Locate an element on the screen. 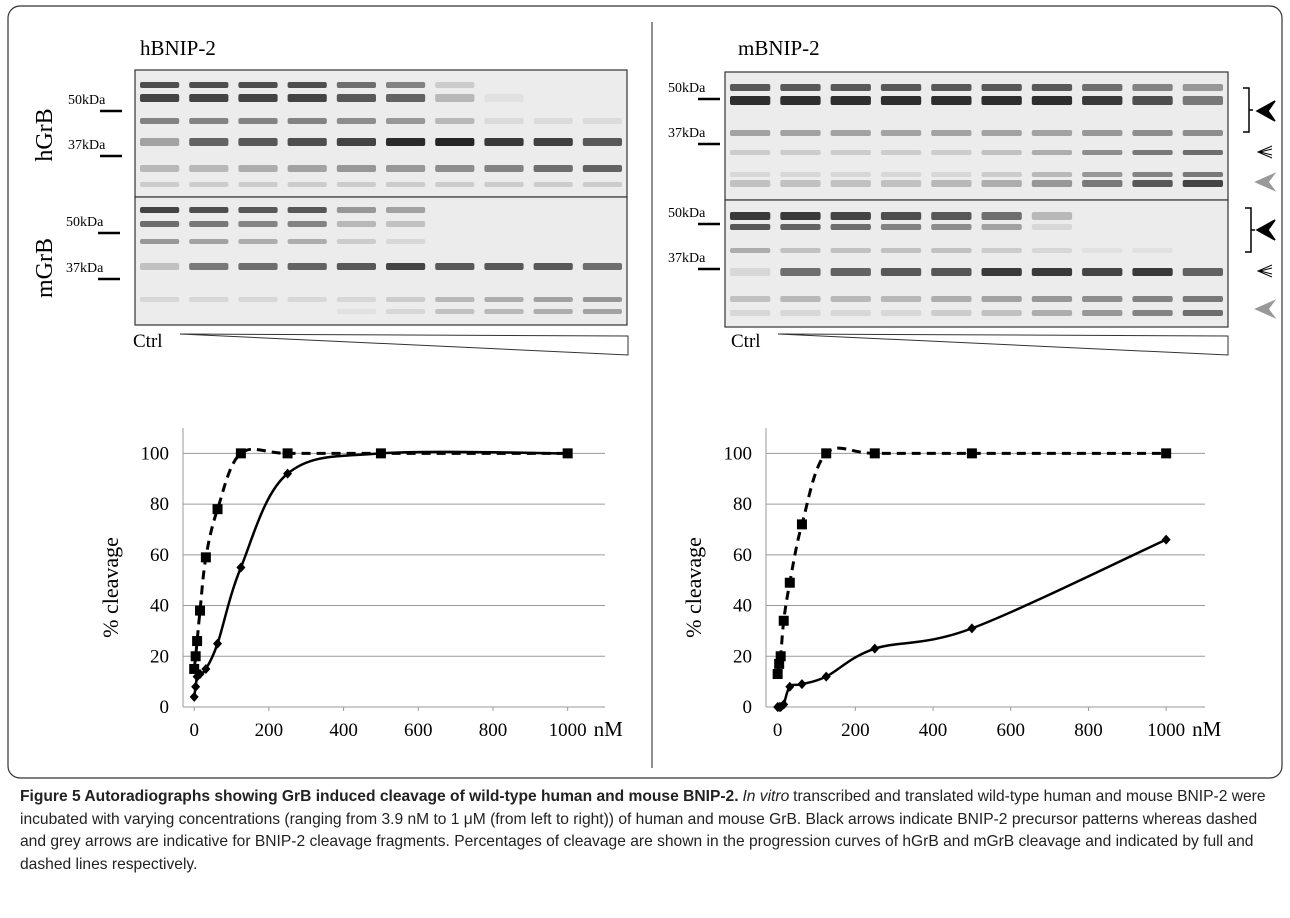 Image resolution: width=1290 pixels, height=918 pixels. gel-background is located at coordinates (976, 136).